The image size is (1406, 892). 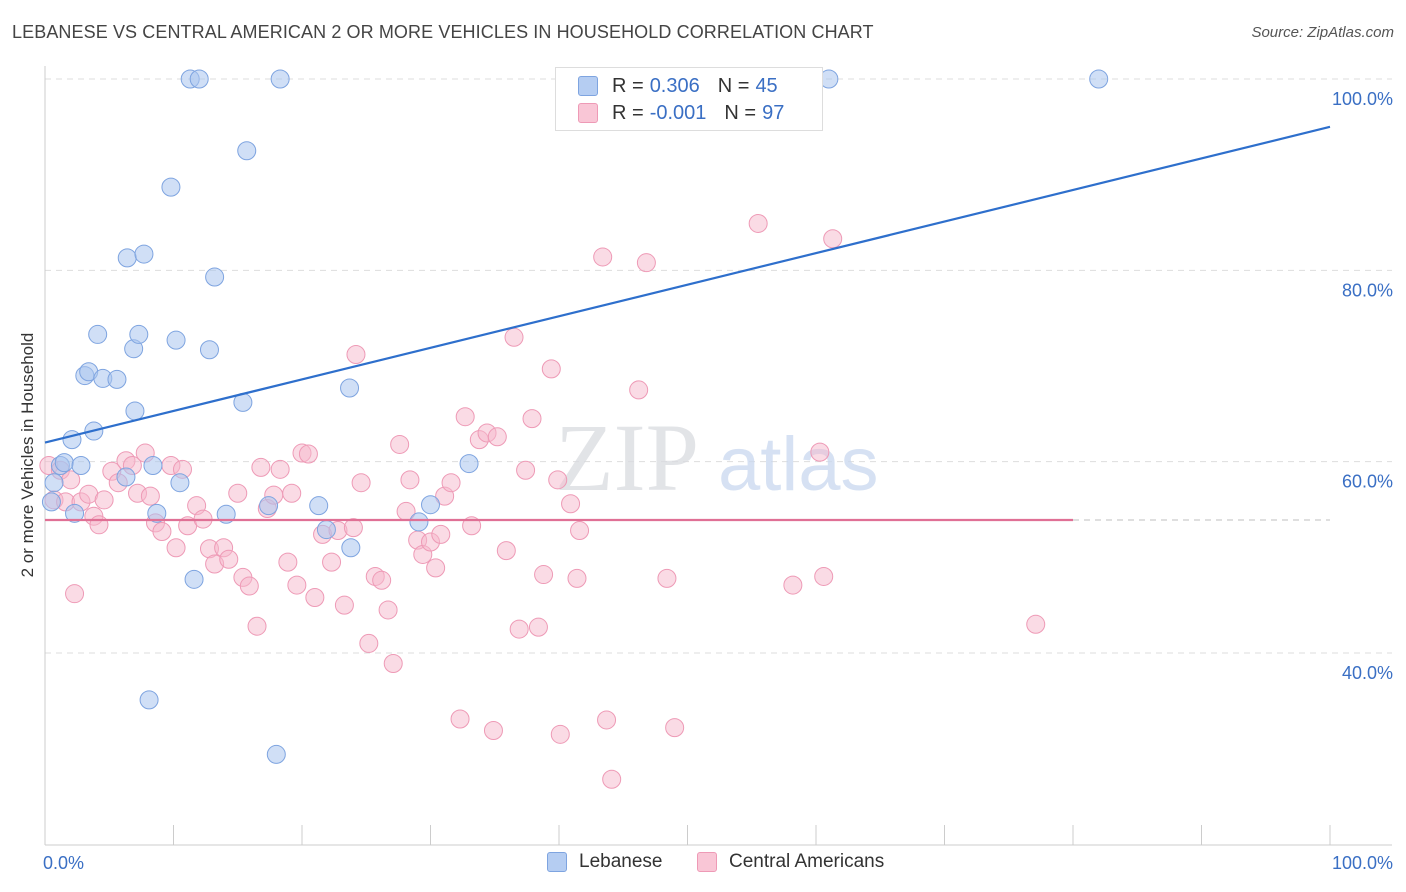 What do you see at coordinates (766, 85) in the screenshot?
I see `legend-n-value-lebanese: 45` at bounding box center [766, 85].